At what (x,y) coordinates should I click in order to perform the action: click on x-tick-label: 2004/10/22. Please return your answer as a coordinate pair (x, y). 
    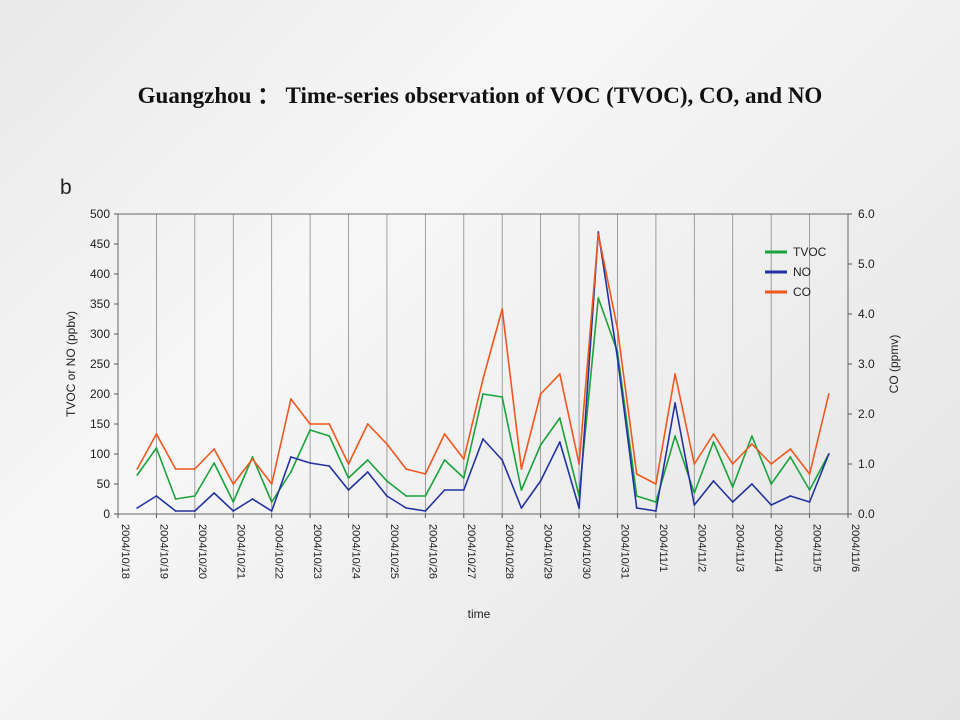
    Looking at the image, I should click on (279, 551).